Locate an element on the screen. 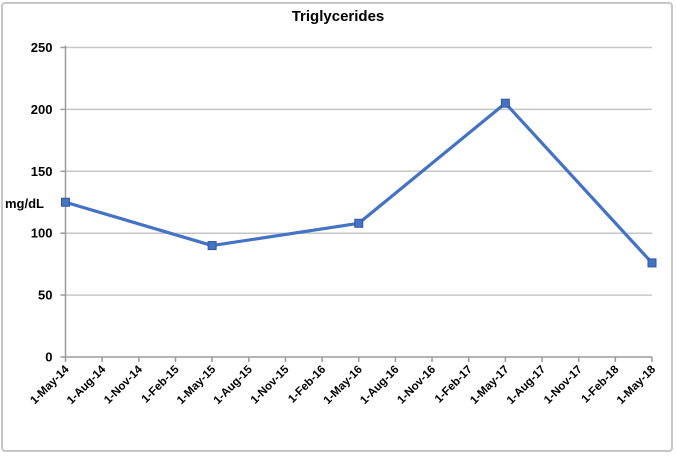 The width and height of the screenshot is (676, 459). x-axis-label: 1-May-18 is located at coordinates (637, 385).